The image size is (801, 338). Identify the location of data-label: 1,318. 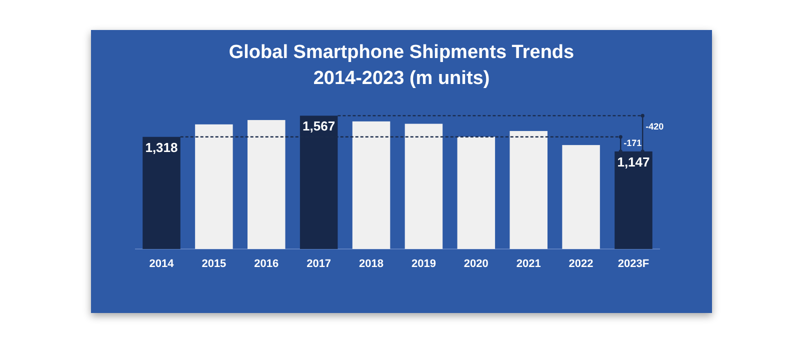
(161, 147).